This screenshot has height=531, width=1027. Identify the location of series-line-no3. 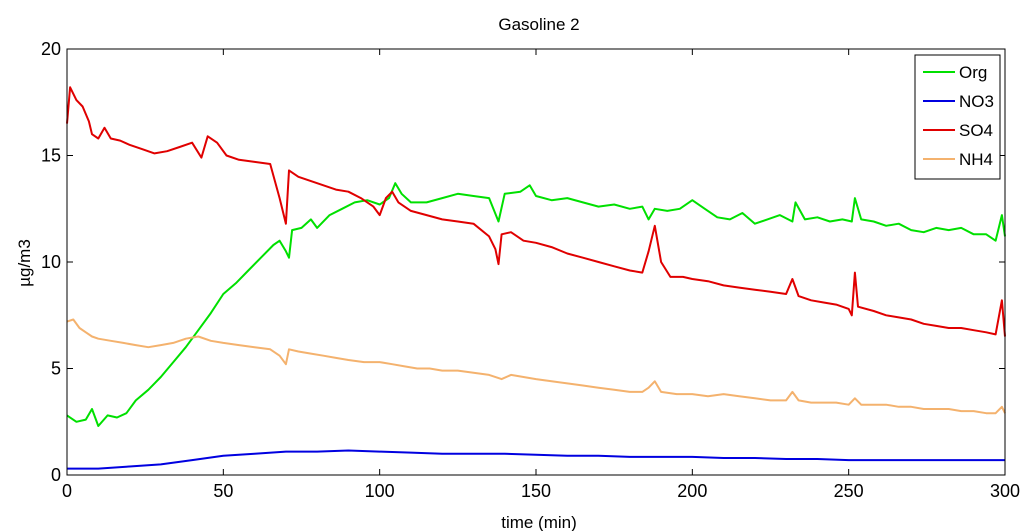
(536, 459).